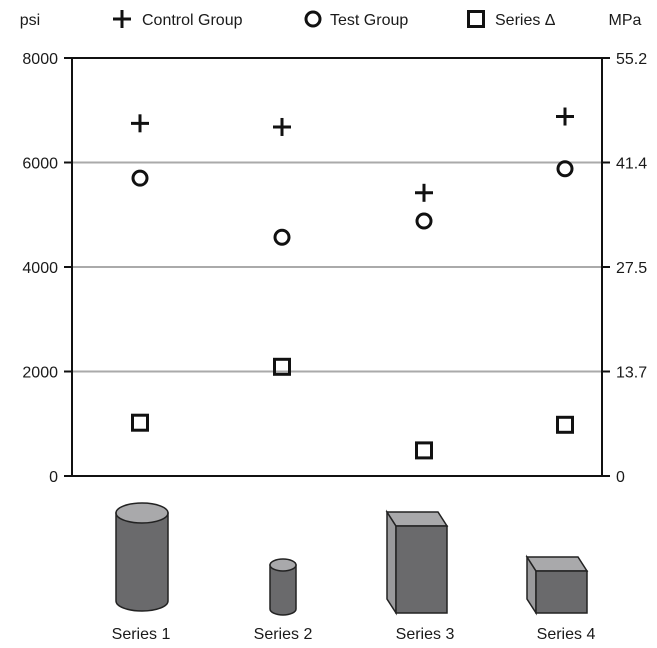 This screenshot has height=648, width=657. I want to click on shape-box-short, so click(557, 585).